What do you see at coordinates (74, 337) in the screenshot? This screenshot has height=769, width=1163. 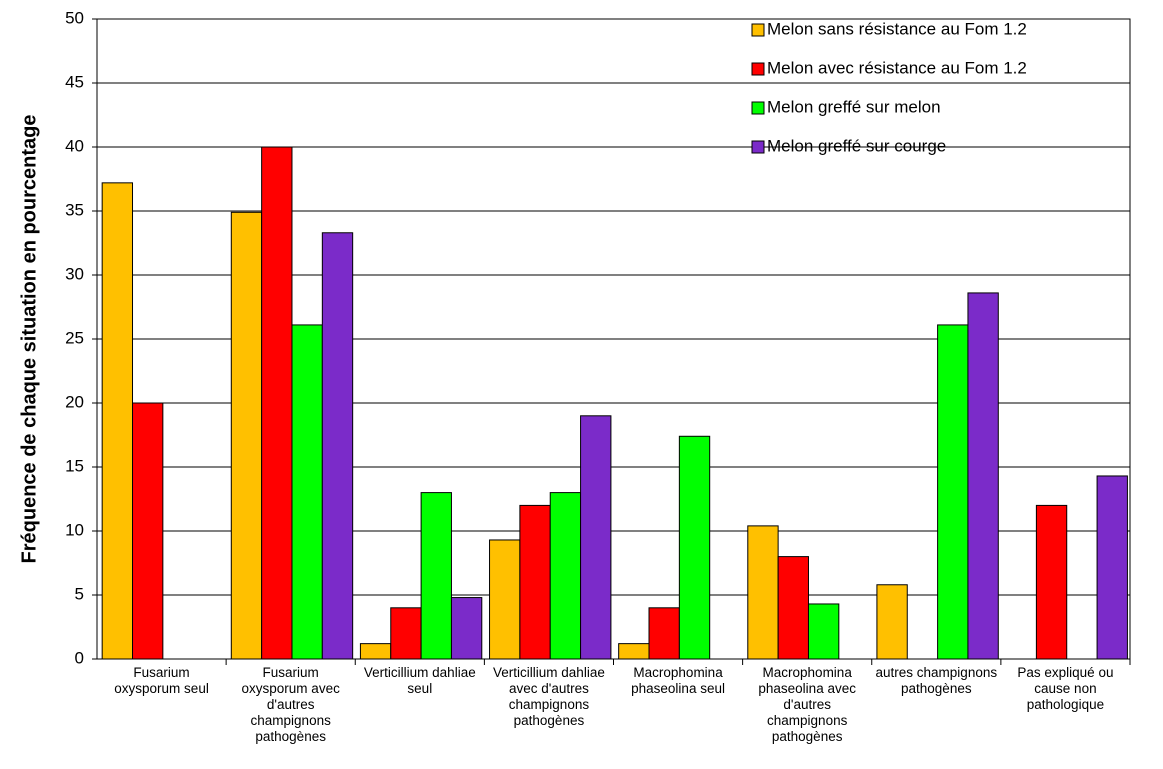 I see `y-tick-label: 25` at bounding box center [74, 337].